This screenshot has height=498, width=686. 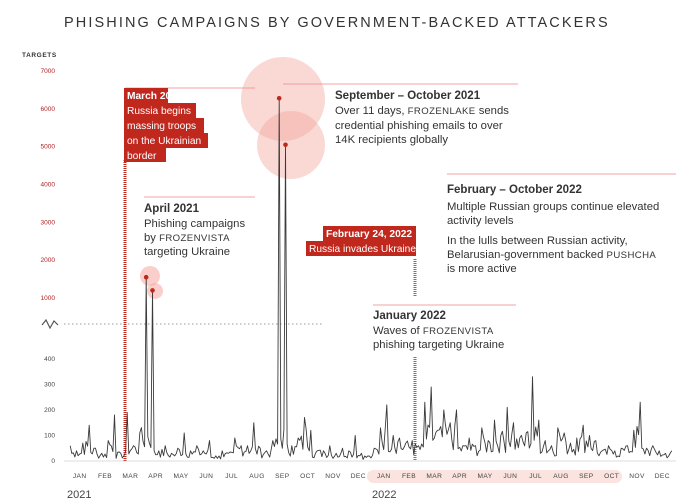 What do you see at coordinates (419, 126) in the screenshot?
I see `sep-oct-2021-line-2: credential phishing emails to over` at bounding box center [419, 126].